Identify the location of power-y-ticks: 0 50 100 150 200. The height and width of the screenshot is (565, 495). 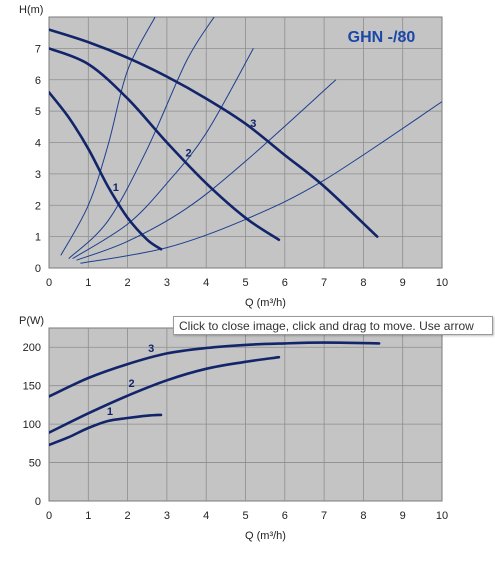
(32, 425).